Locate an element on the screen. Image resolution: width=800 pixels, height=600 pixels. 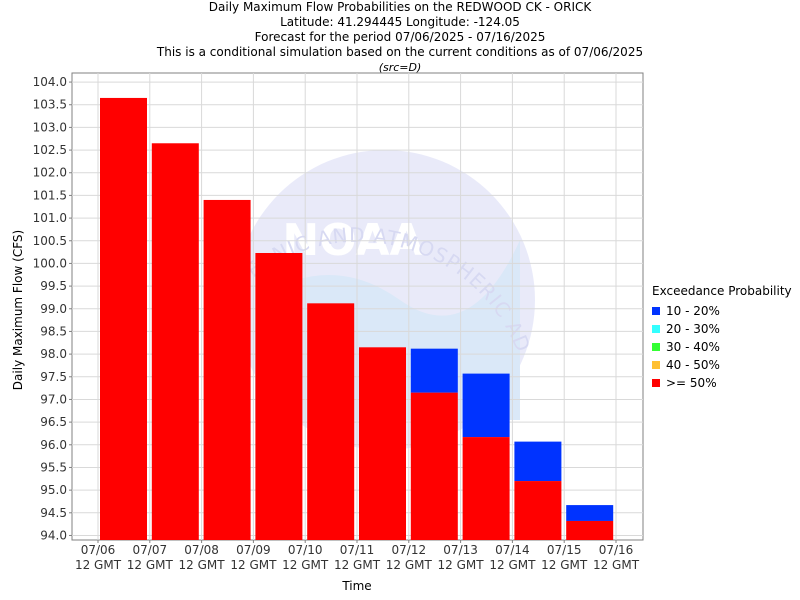
y-tick-label: 99.5 is located at coordinates (53, 286).